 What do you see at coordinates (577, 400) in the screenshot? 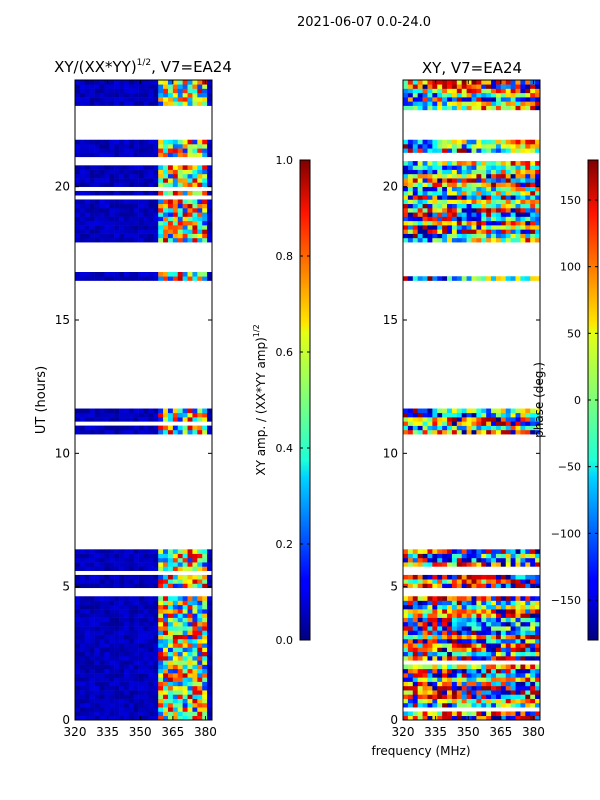
I see `colorbar-tick-label: 0` at bounding box center [577, 400].